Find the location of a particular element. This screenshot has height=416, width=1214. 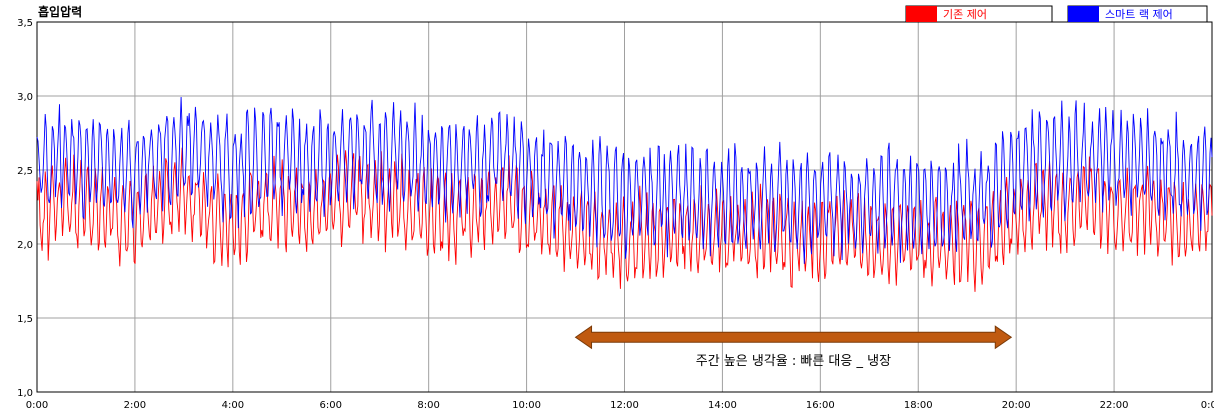

legend-label-smart: 스마트 랙 제어 is located at coordinates (1139, 14).